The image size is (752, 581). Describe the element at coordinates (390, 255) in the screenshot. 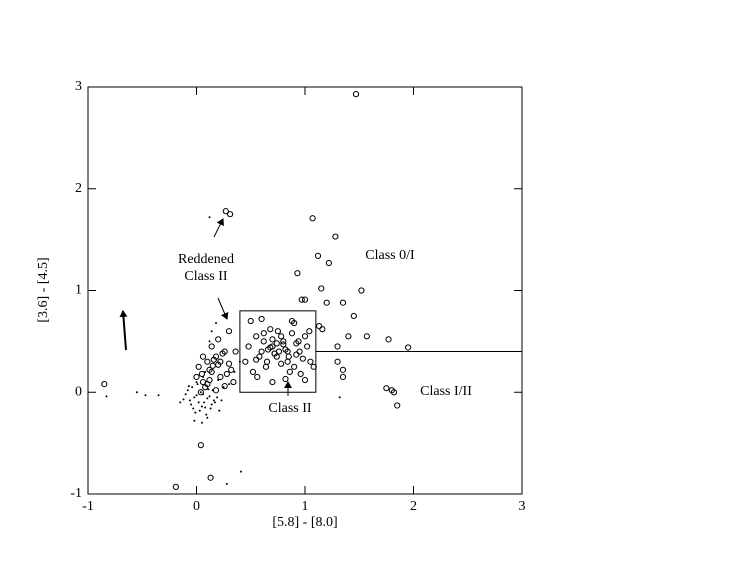

I see `annotation: Class 0/I` at that location.